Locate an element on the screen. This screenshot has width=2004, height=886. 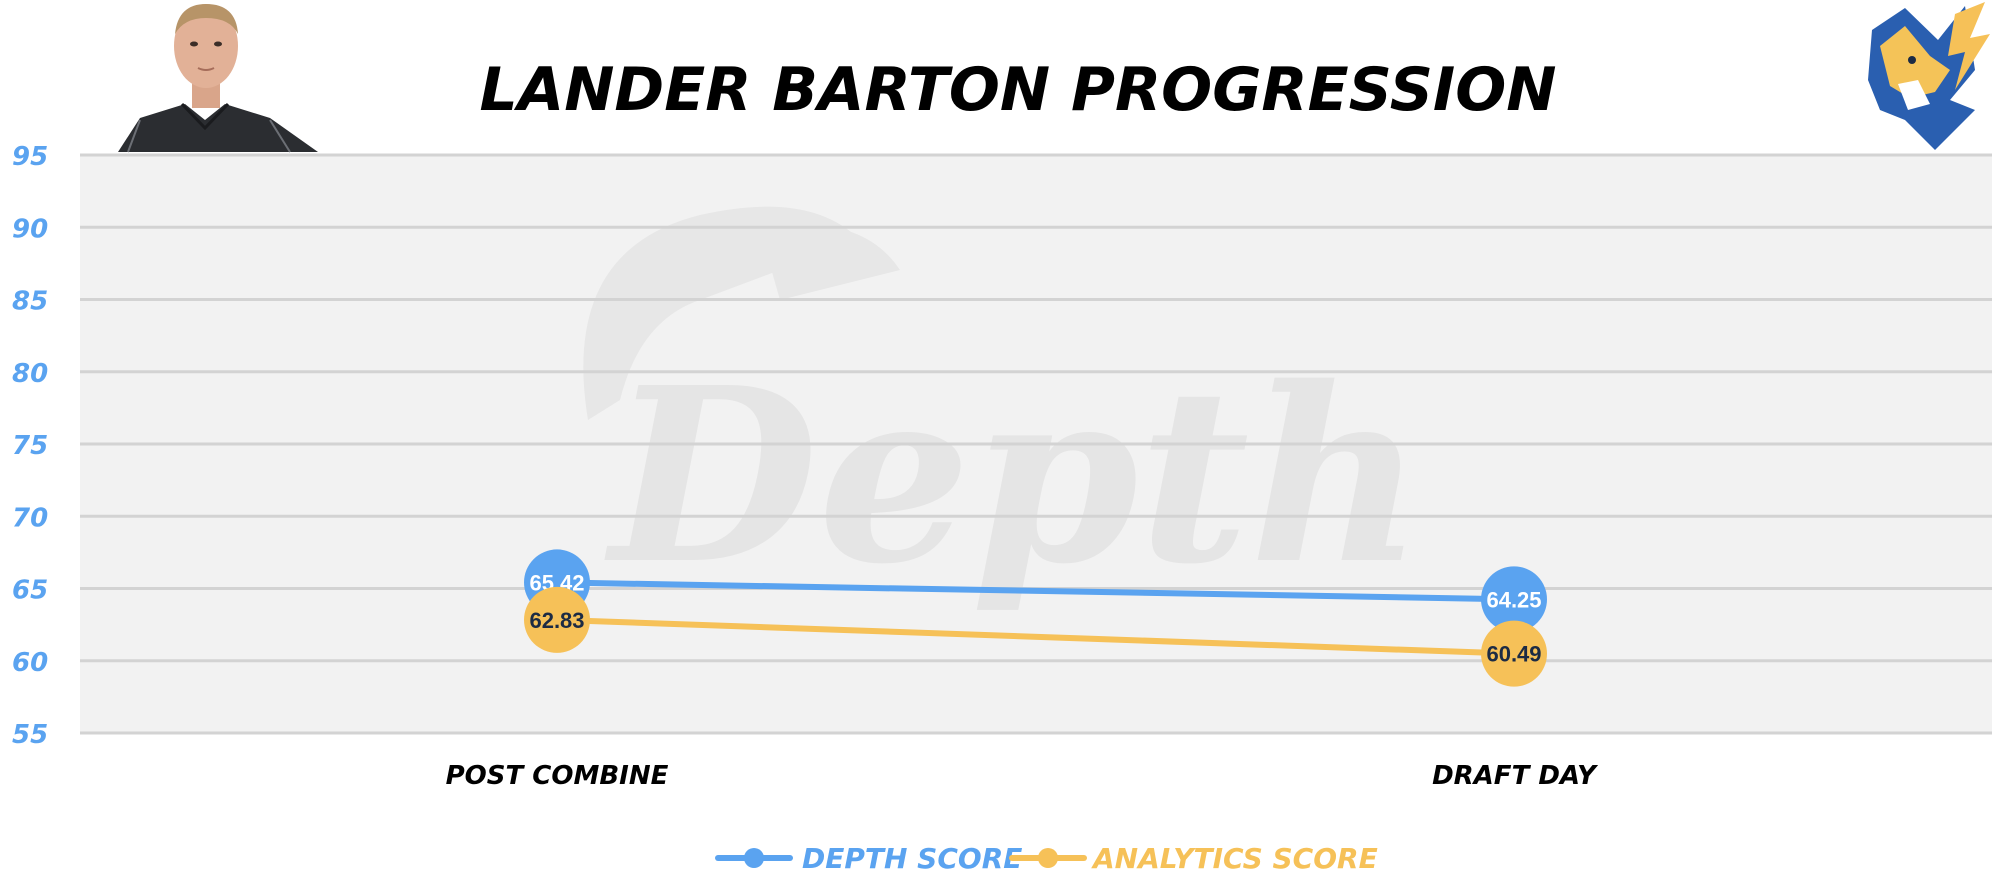
legend-label: DEPTH SCORE is located at coordinates (912, 858).